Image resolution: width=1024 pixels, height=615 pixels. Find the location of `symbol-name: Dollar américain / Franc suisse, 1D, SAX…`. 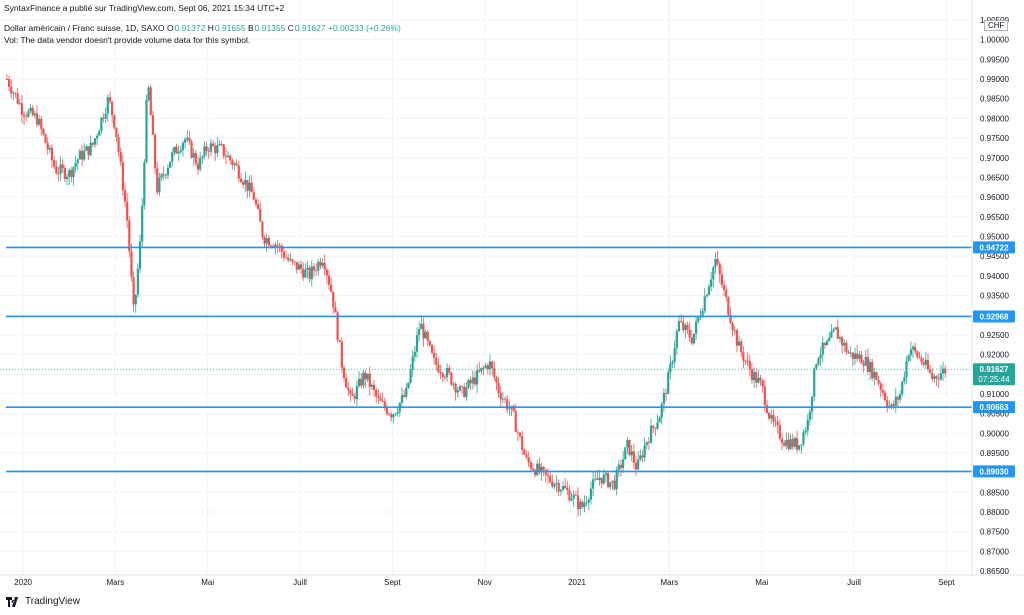

symbol-name: Dollar américain / Franc suisse, 1D, SAX… is located at coordinates (84, 28).